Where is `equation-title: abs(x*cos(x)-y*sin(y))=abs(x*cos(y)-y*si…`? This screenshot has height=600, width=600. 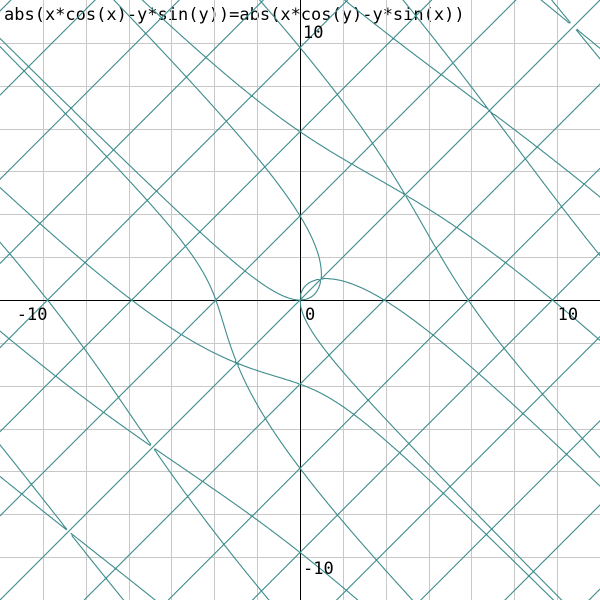 equation-title: abs(x*cos(x)-y*sin(y))=abs(x*cos(y)-y*si… is located at coordinates (234, 15).